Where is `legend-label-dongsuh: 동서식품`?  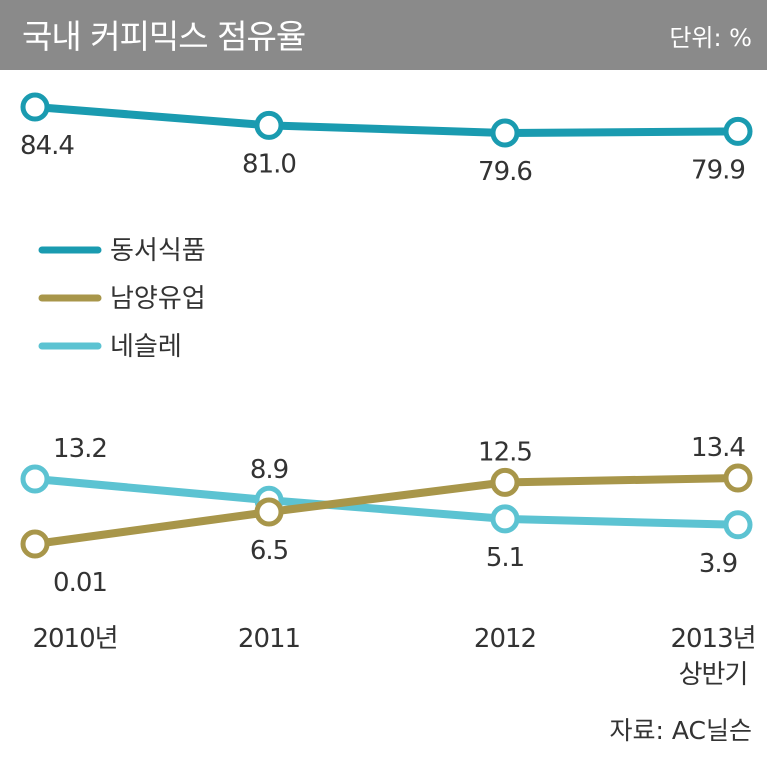
legend-label-dongsuh: 동서식품 is located at coordinates (158, 251).